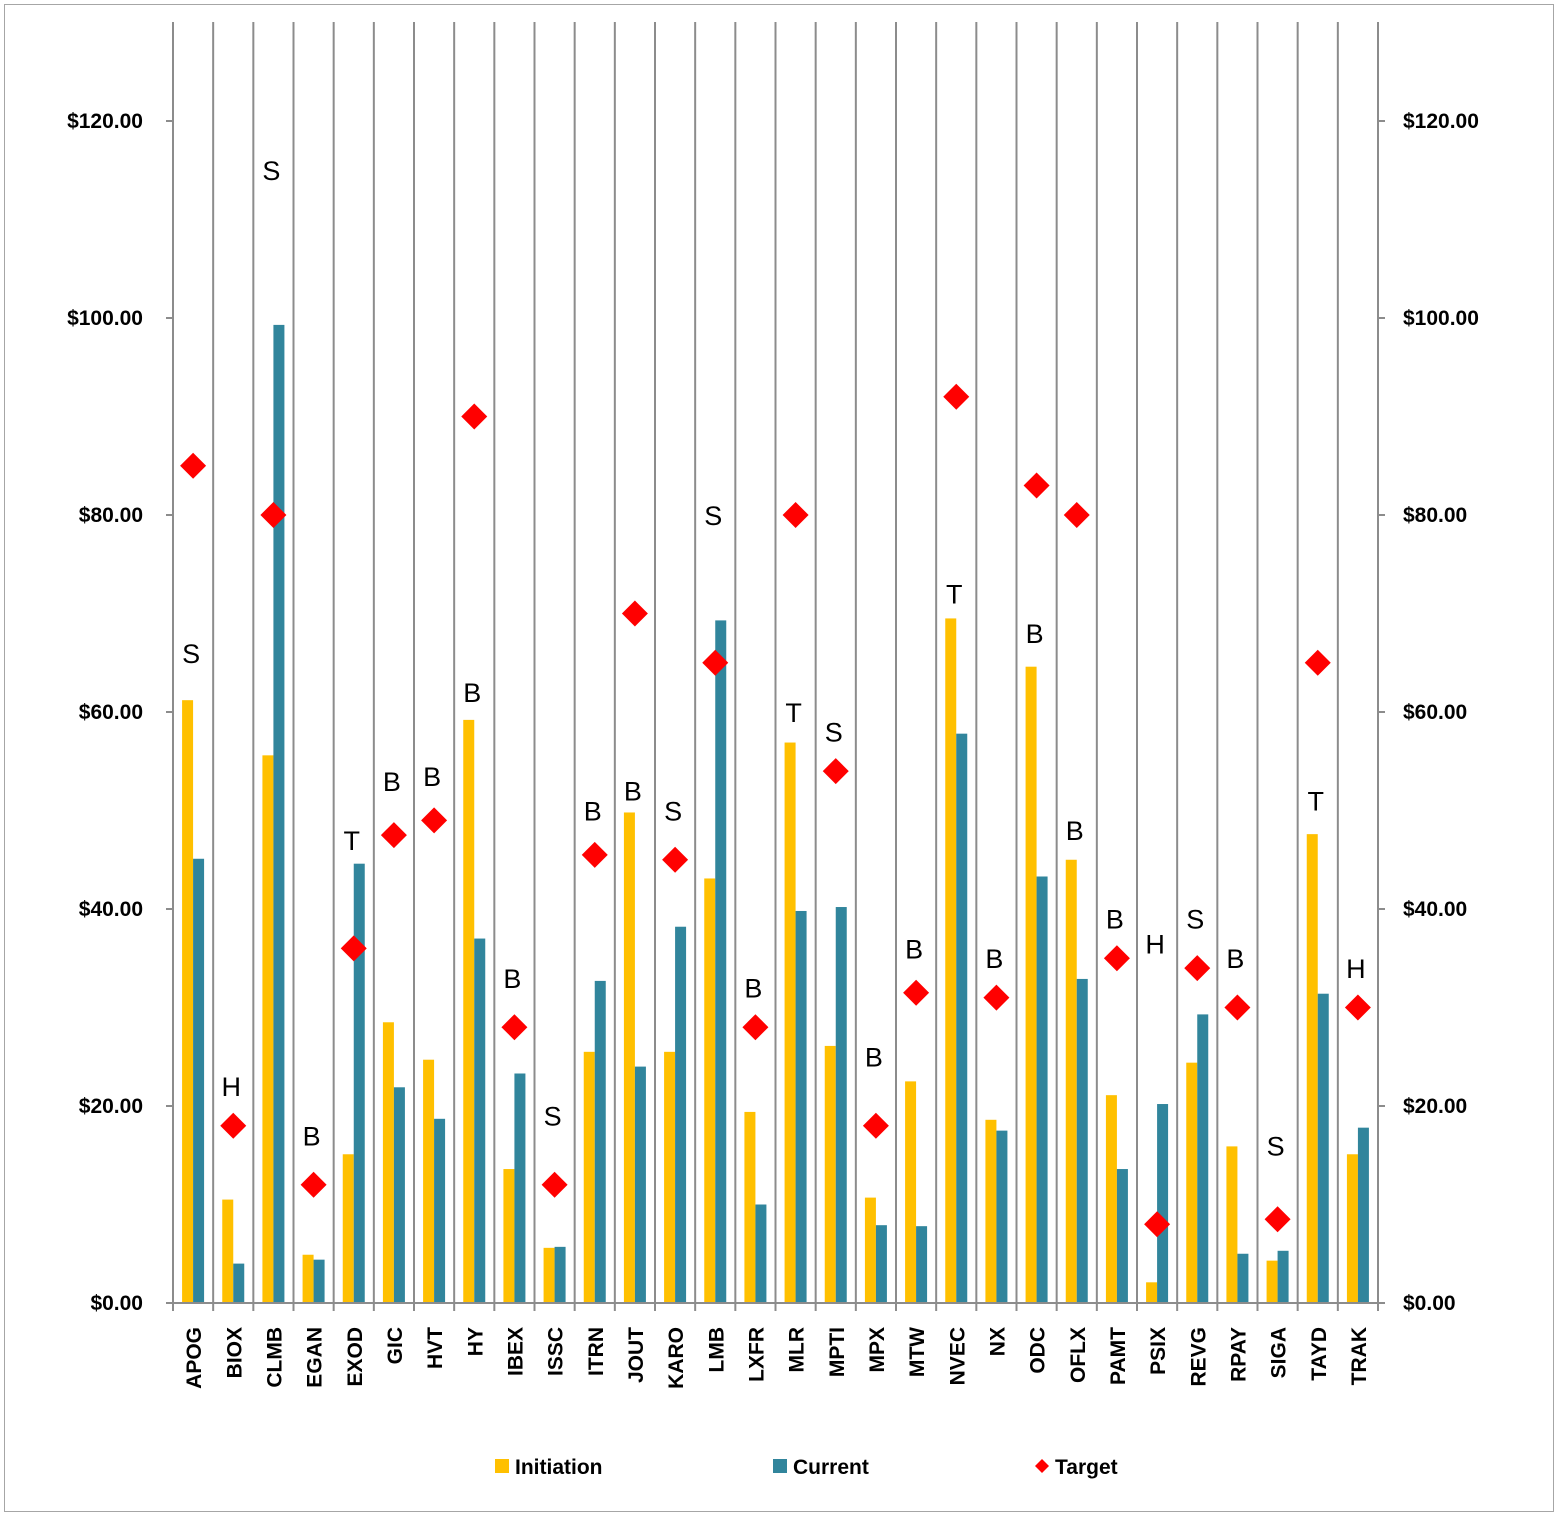 This screenshot has width=1562, height=1518. I want to click on bar-initiation-nvec, so click(951, 960).